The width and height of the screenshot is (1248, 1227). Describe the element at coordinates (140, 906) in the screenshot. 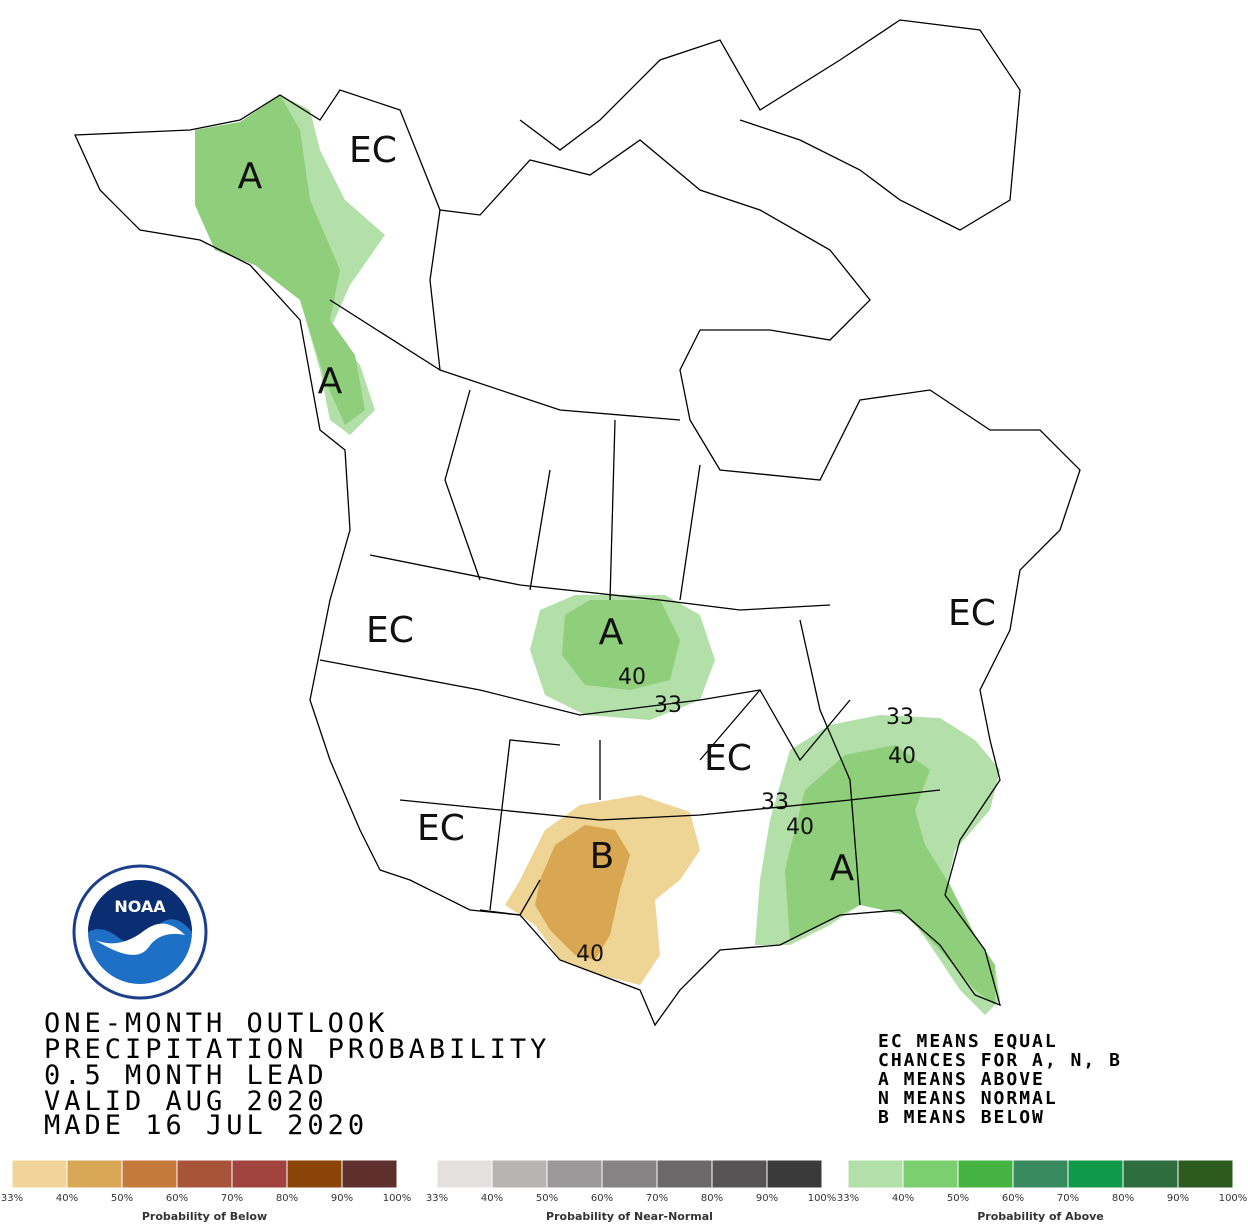

I see `logo-text: NOAA` at that location.